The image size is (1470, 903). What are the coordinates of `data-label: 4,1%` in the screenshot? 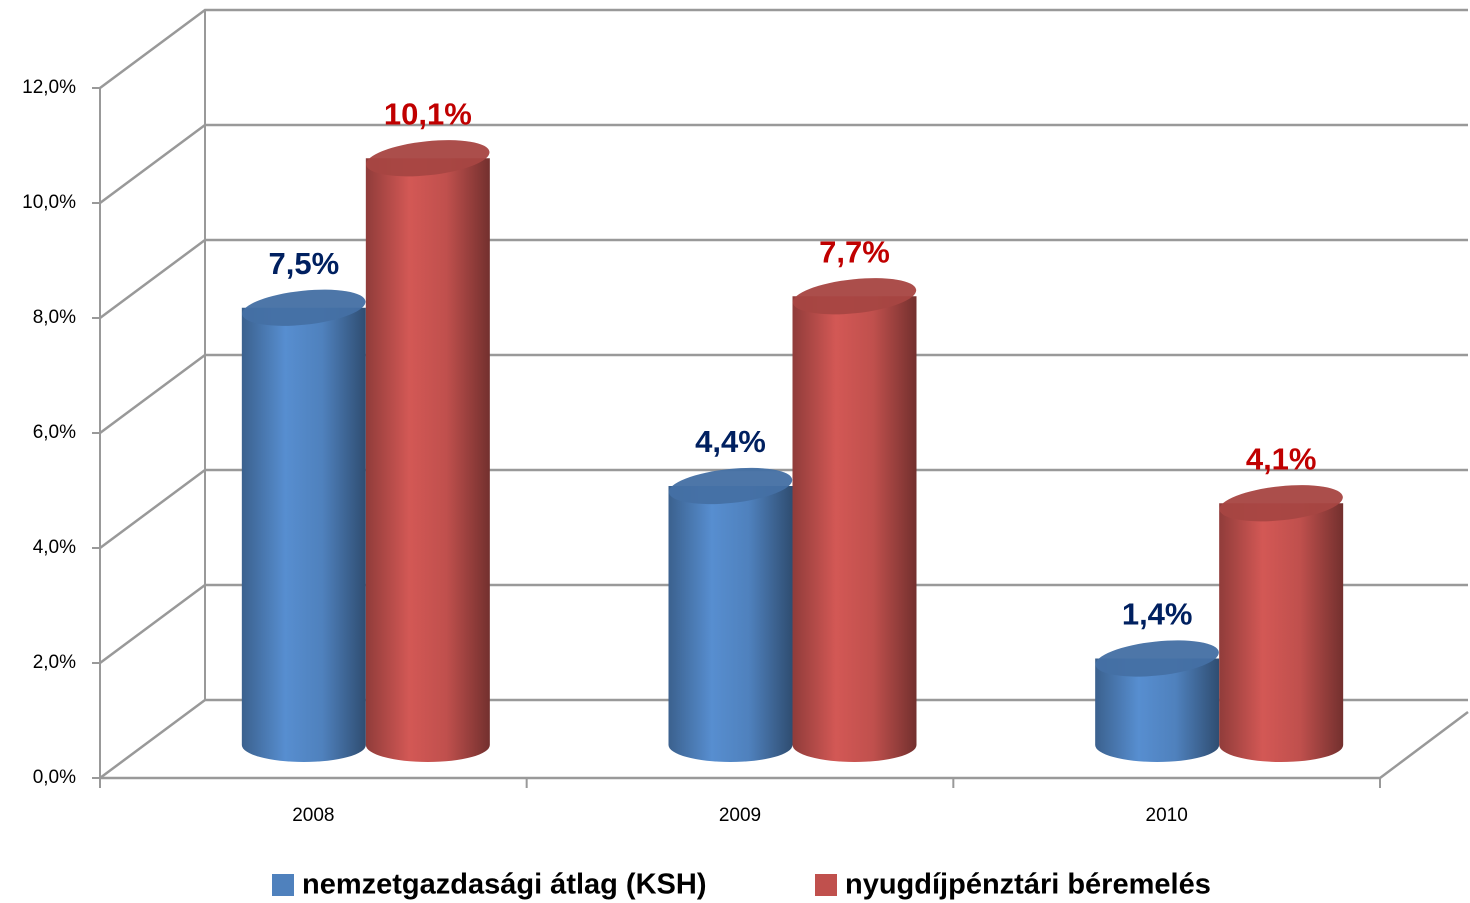 It's located at (1281, 458).